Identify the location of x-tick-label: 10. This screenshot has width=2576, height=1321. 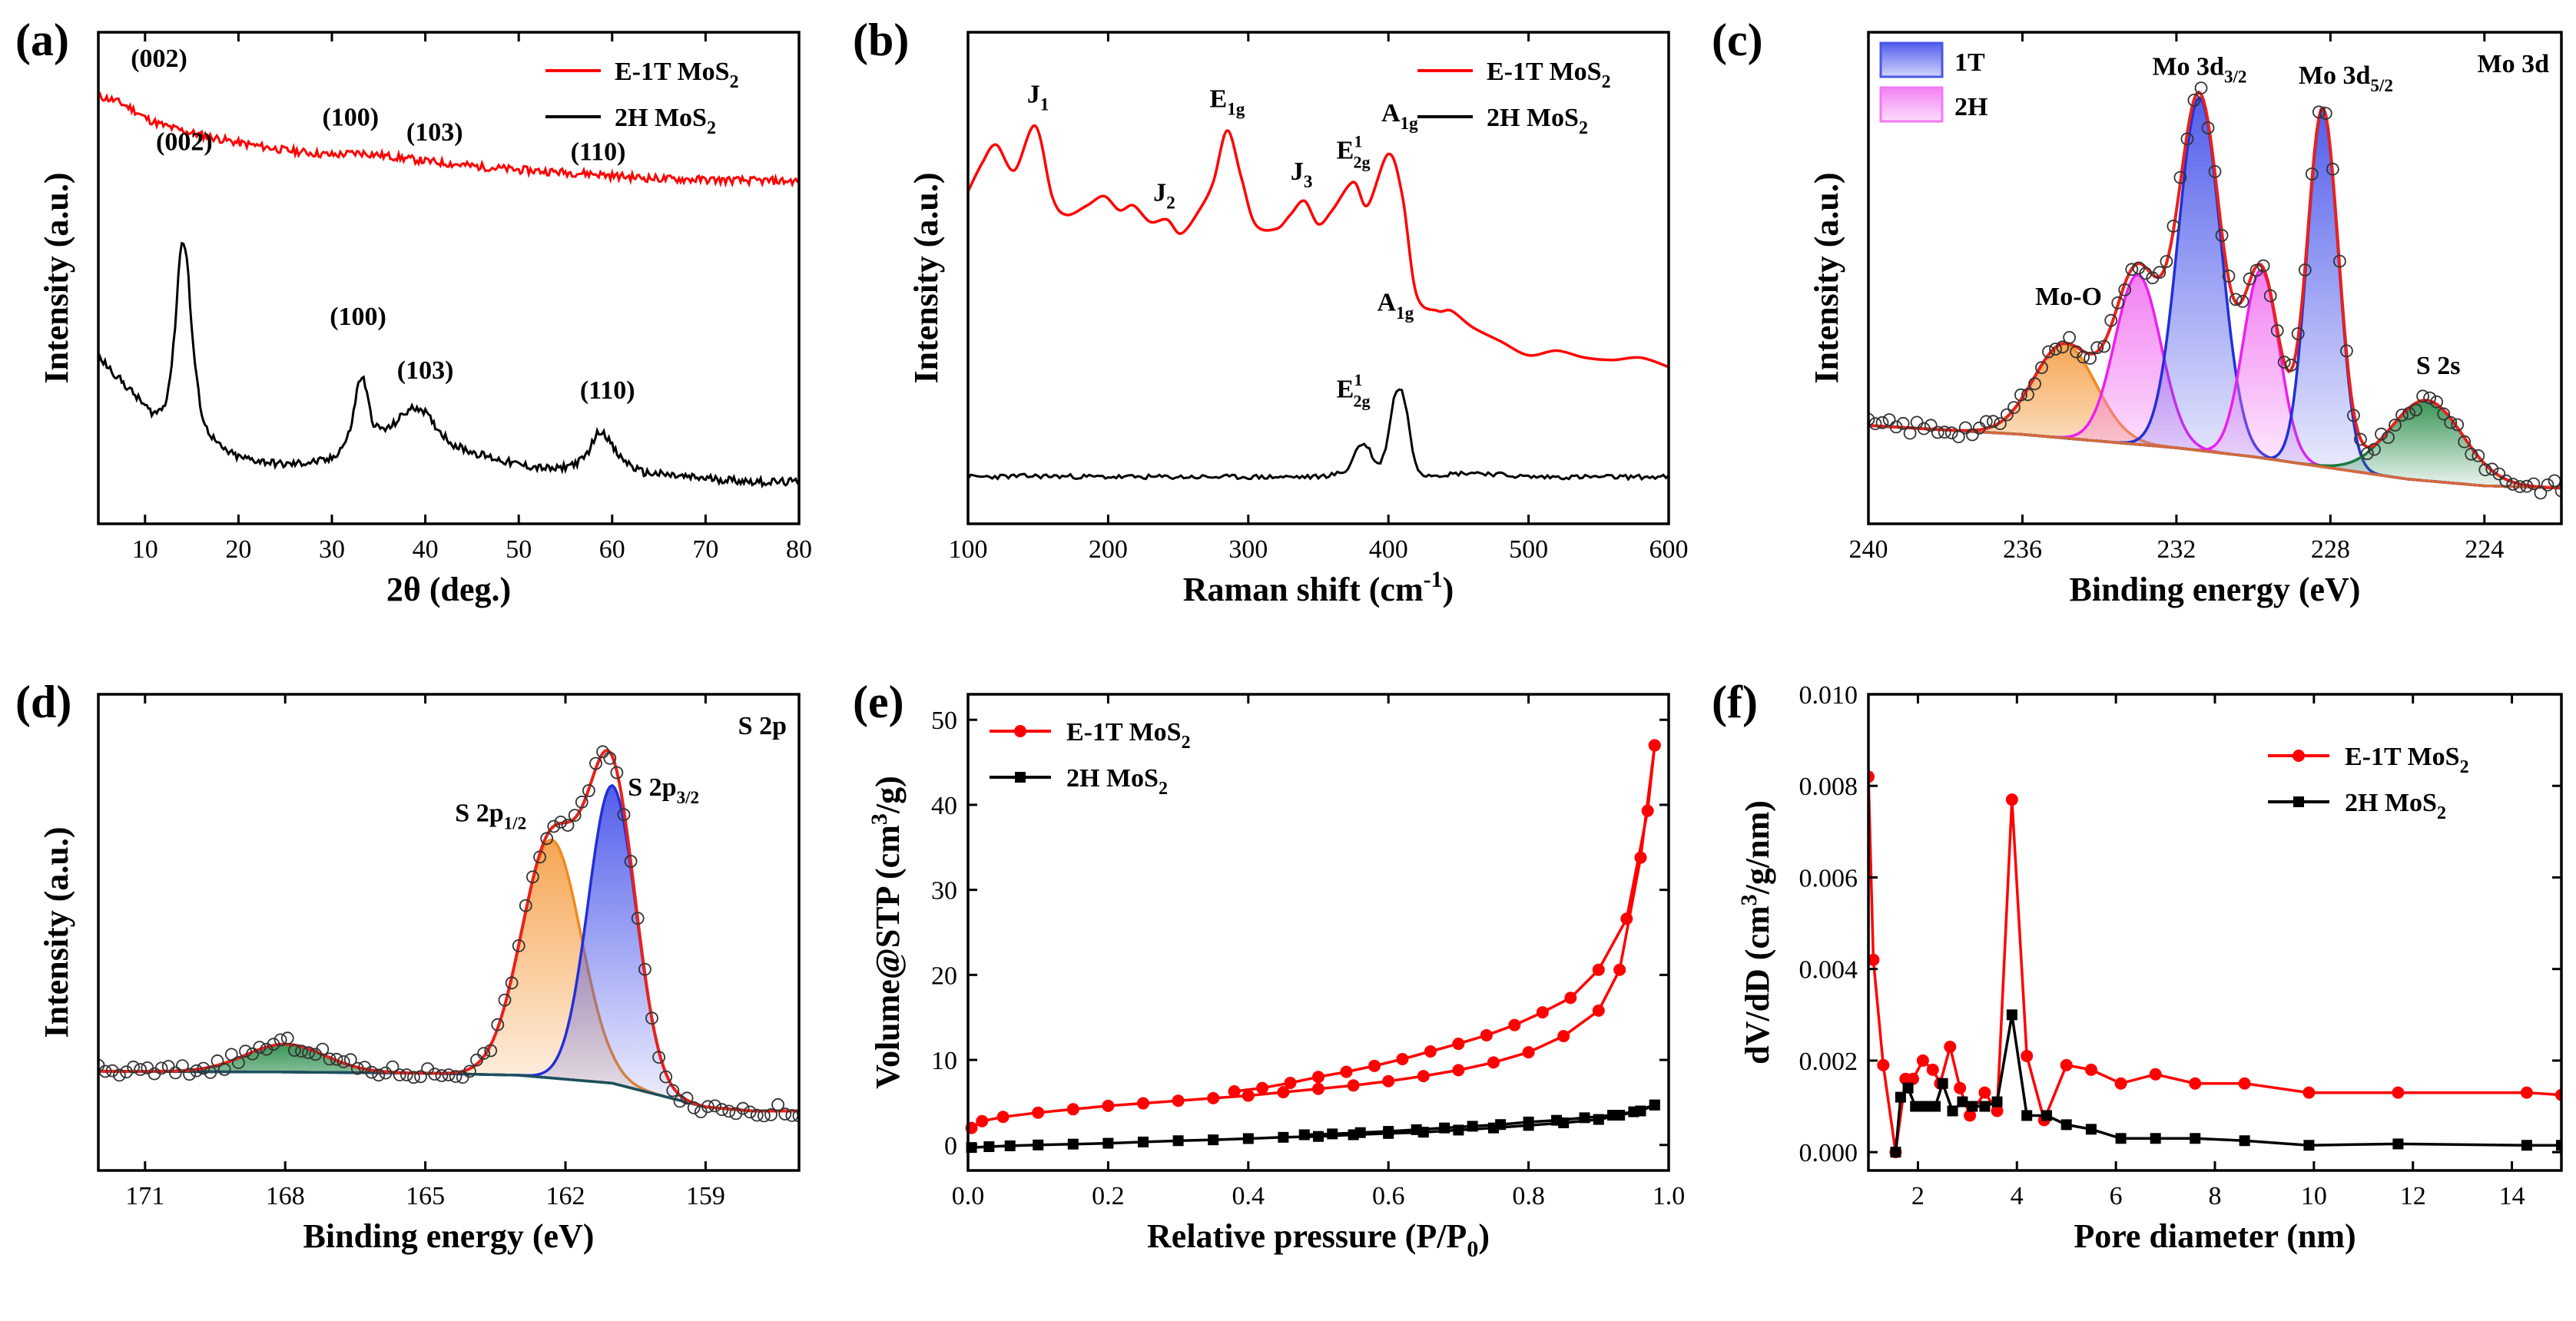
(145, 549).